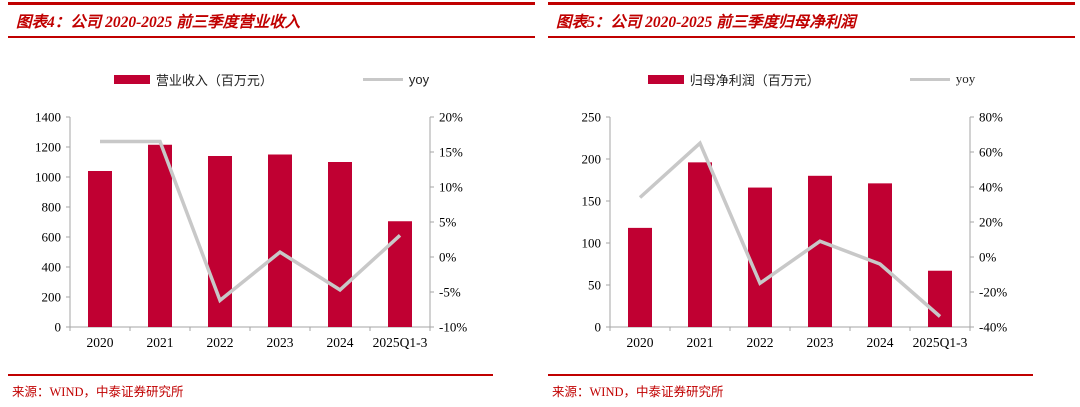 The width and height of the screenshot is (1080, 407). Describe the element at coordinates (48, 177) in the screenshot. I see `left-axis-tick-label: 1000` at that location.